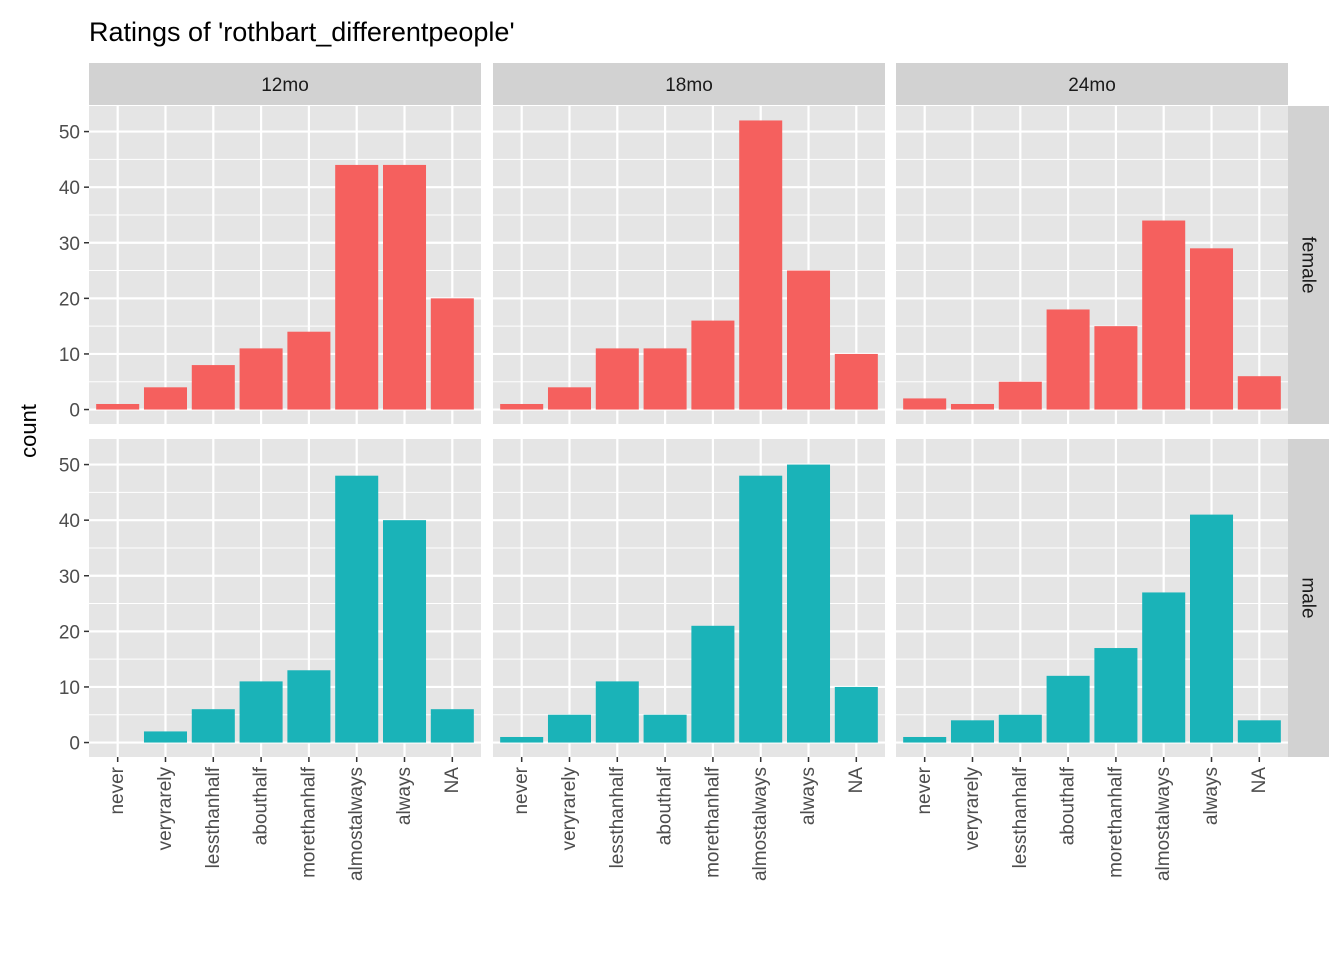  I want to click on facet-strip-12mo, so click(285, 84).